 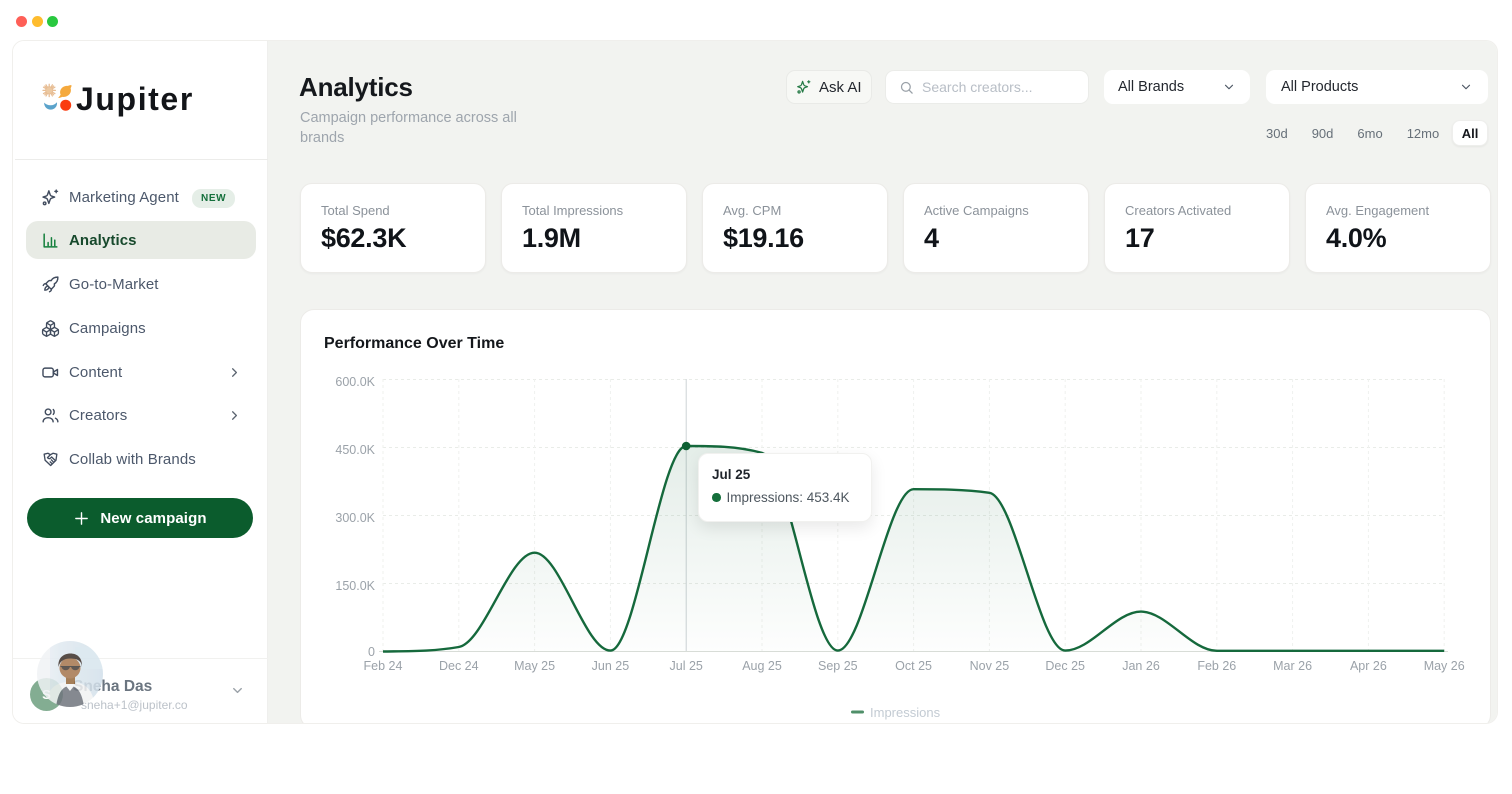 I want to click on svg-text: Jul 25, so click(x=686, y=666).